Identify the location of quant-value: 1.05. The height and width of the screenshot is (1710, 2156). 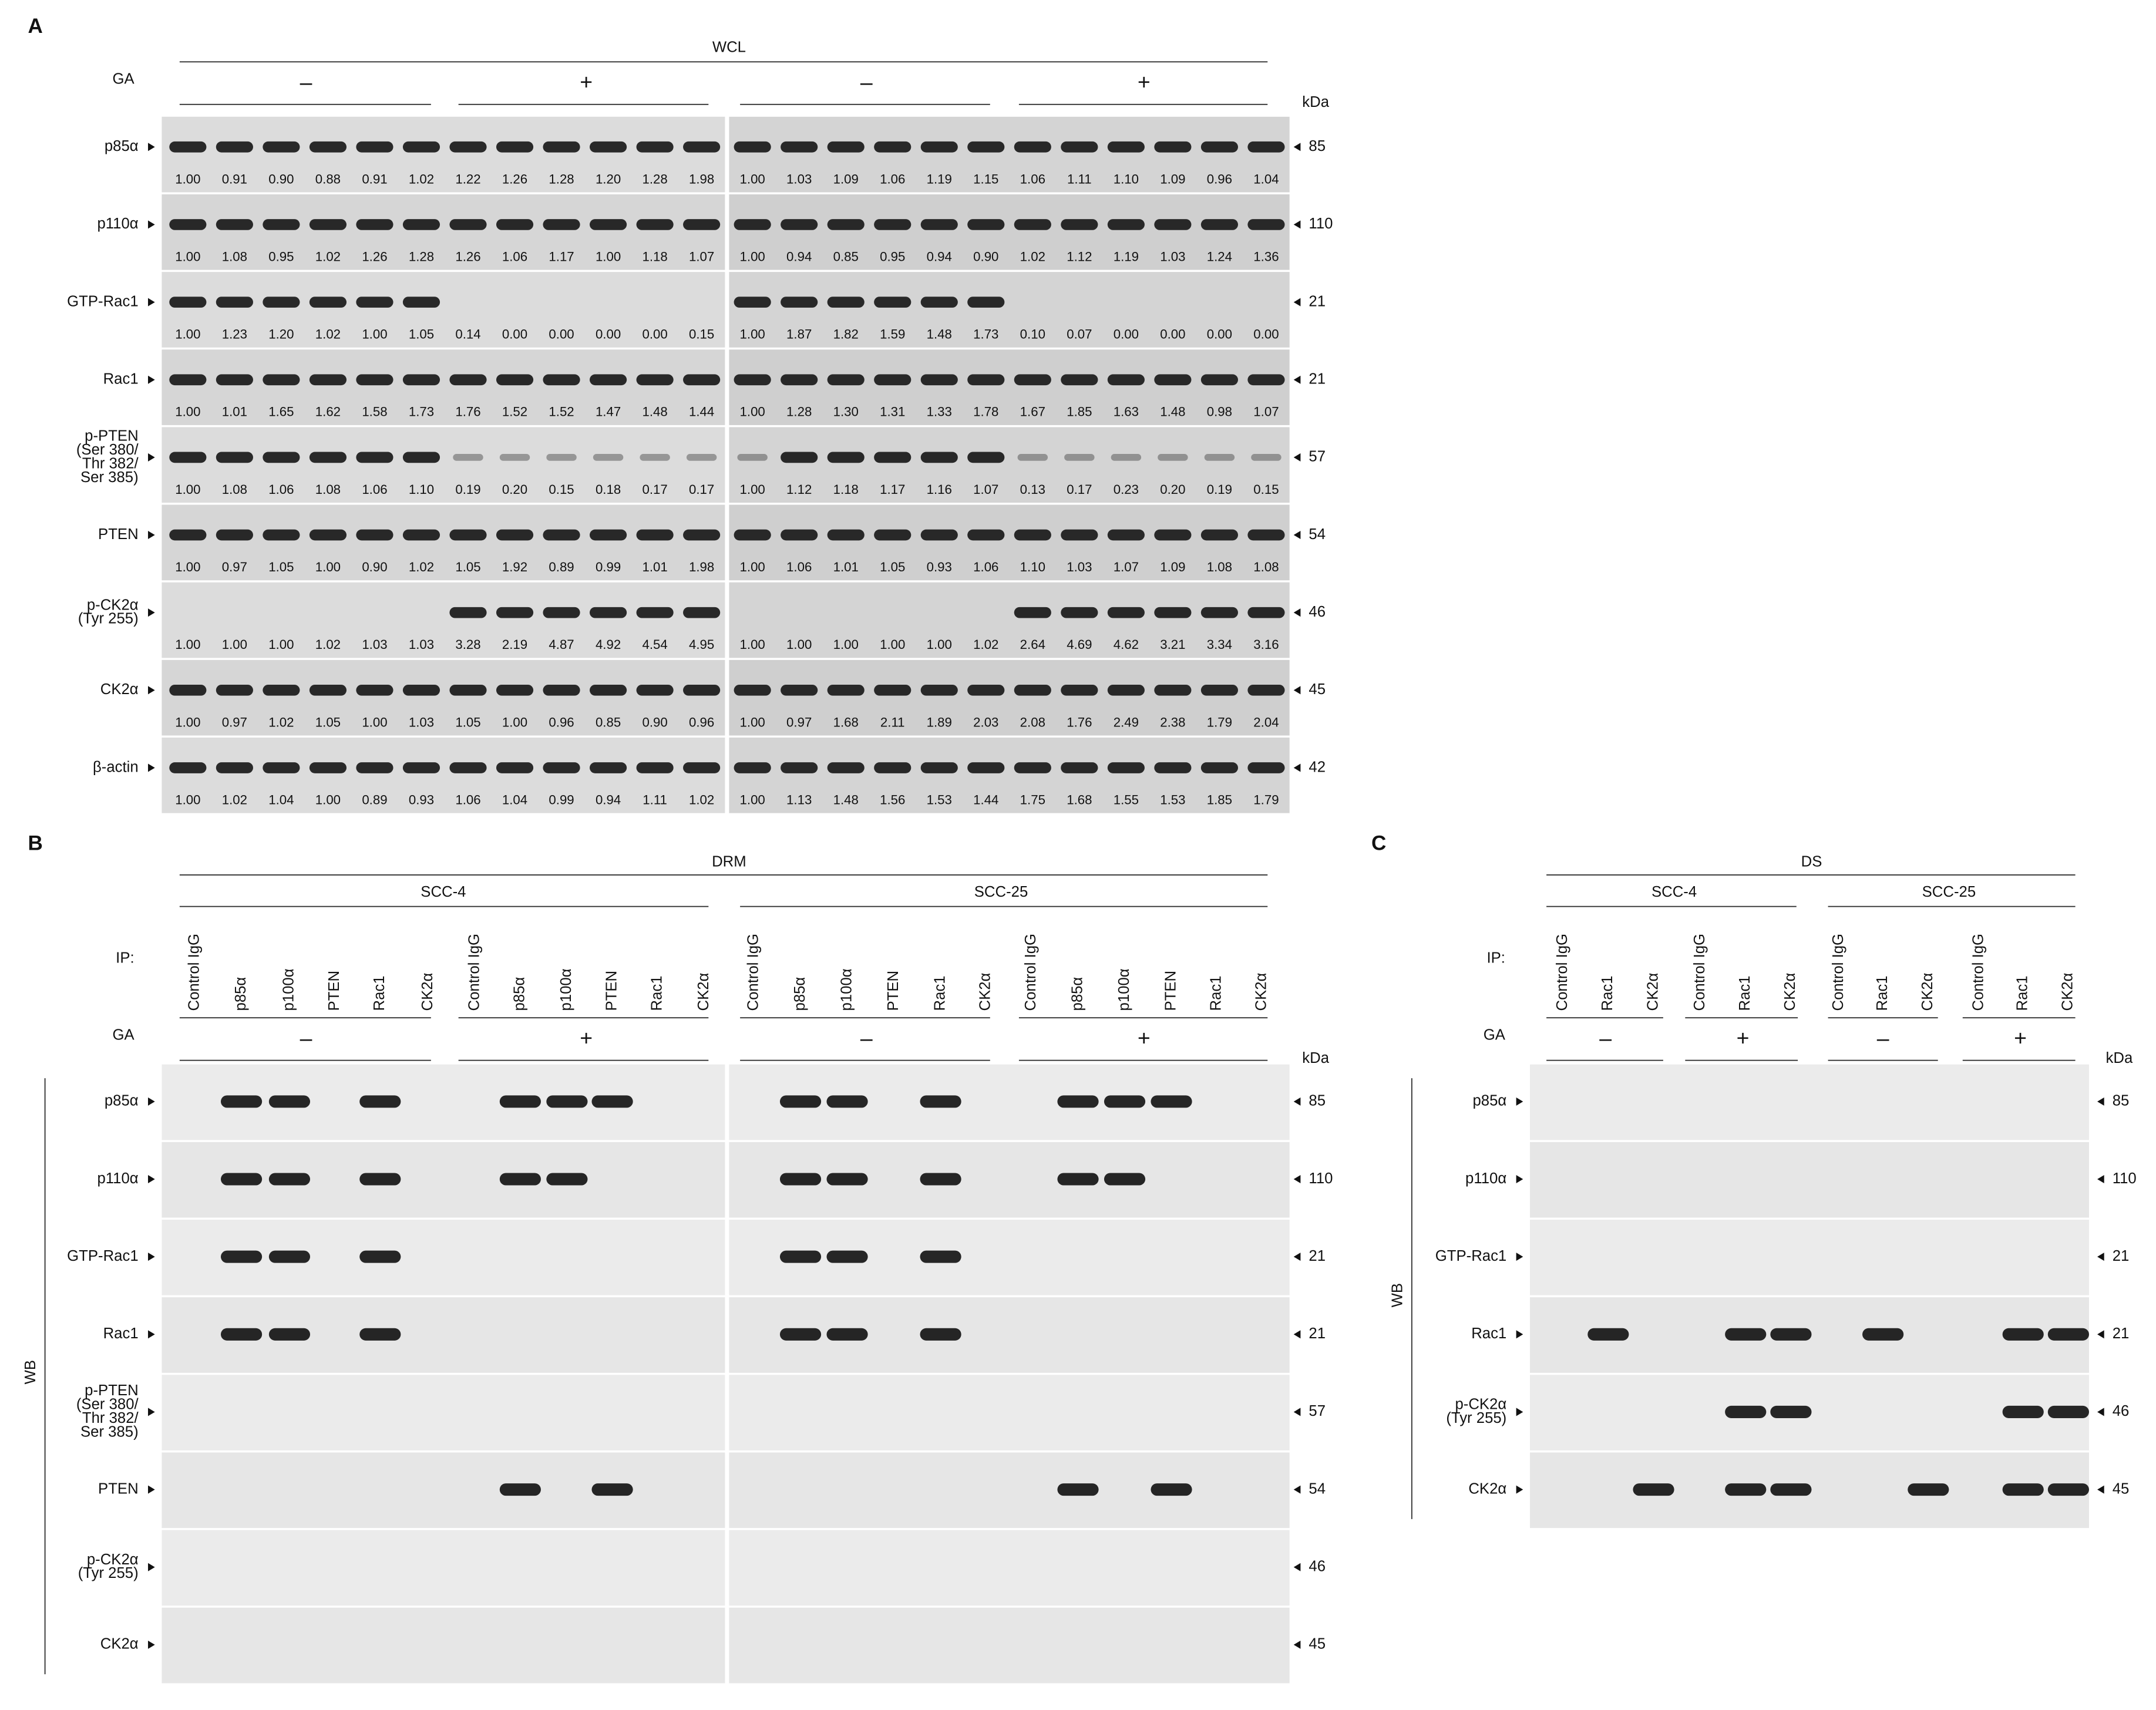
(467, 567).